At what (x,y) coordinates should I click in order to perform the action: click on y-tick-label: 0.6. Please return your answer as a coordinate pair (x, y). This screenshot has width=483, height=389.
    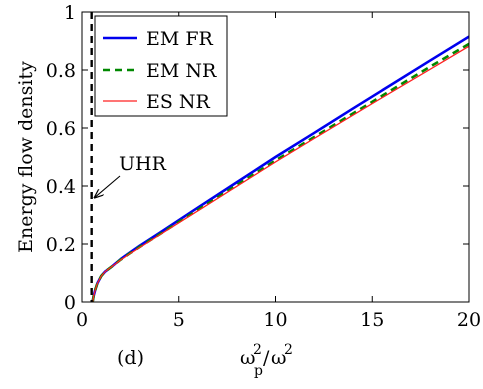
    Looking at the image, I should click on (61, 129).